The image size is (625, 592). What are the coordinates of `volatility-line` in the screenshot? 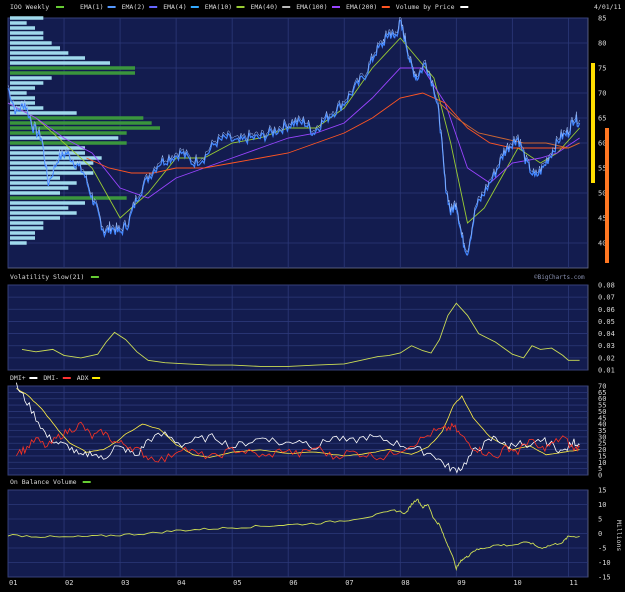 It's located at (300, 334).